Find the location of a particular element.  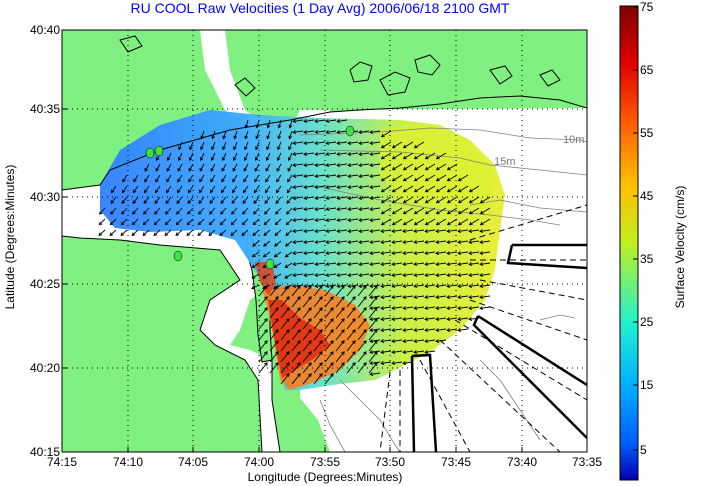

colorbar-tick-label: 35 is located at coordinates (647, 259).